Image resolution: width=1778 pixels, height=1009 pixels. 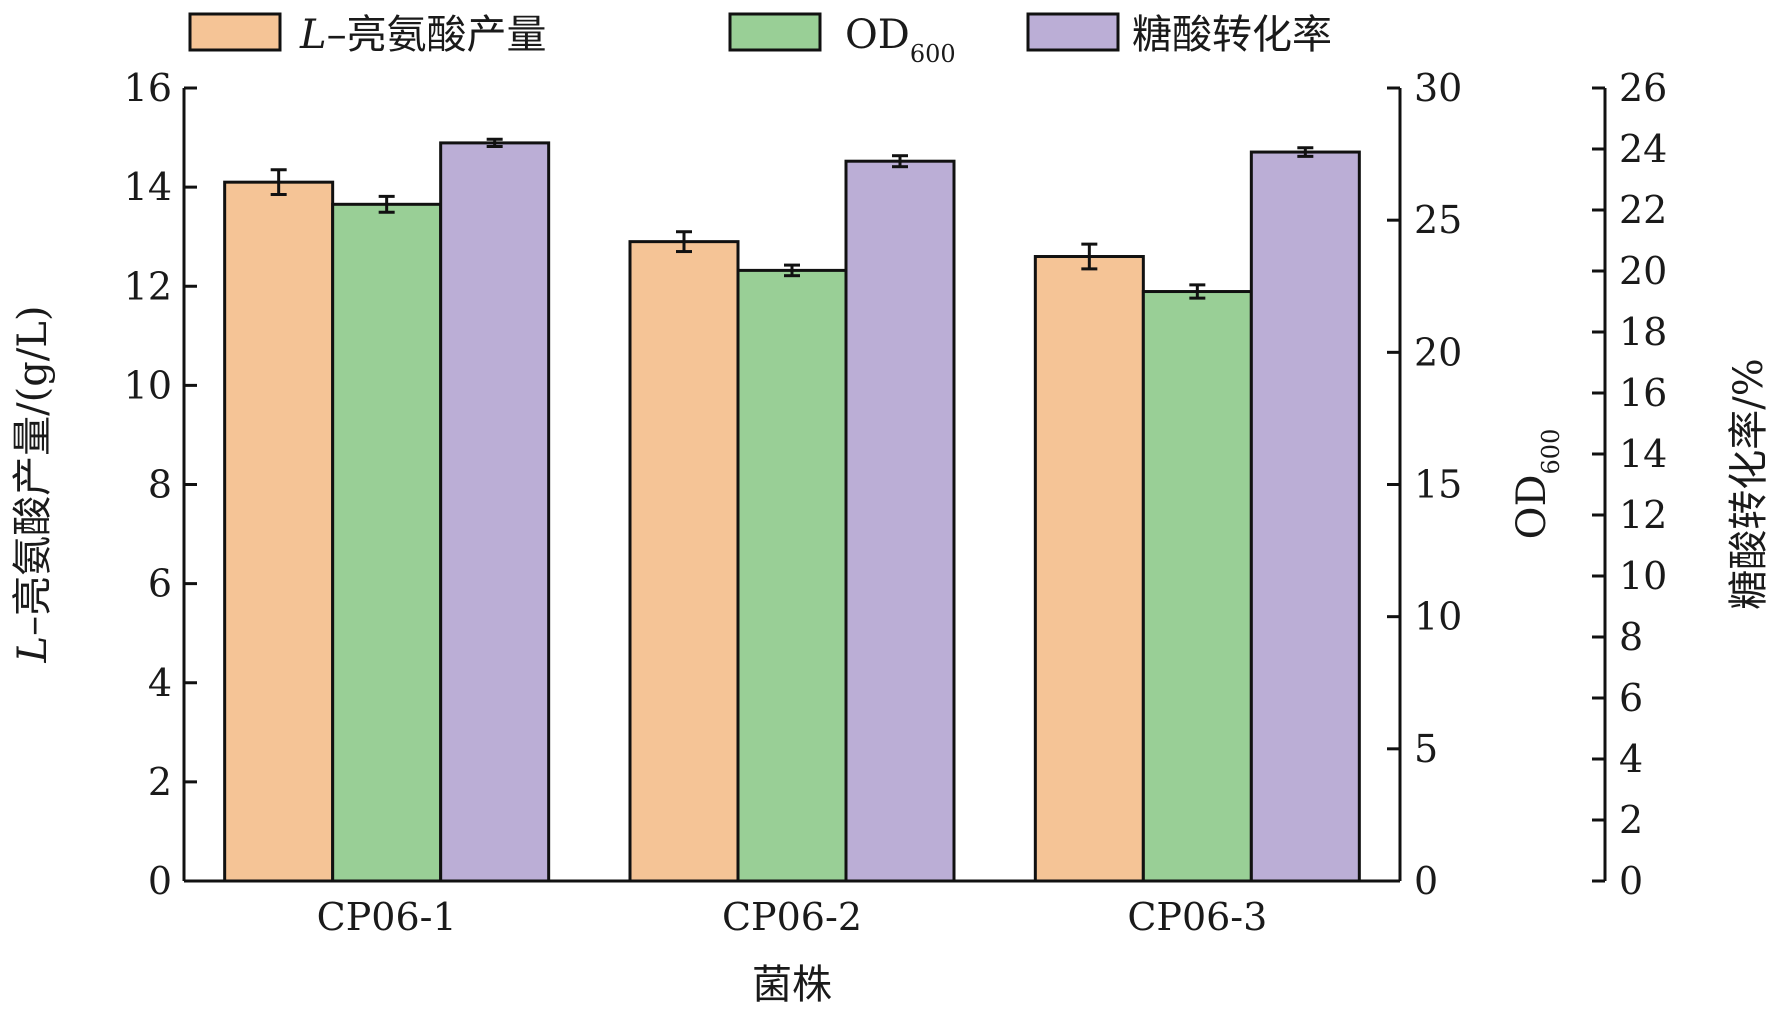 What do you see at coordinates (387, 917) in the screenshot?
I see `category-label: CP06-1` at bounding box center [387, 917].